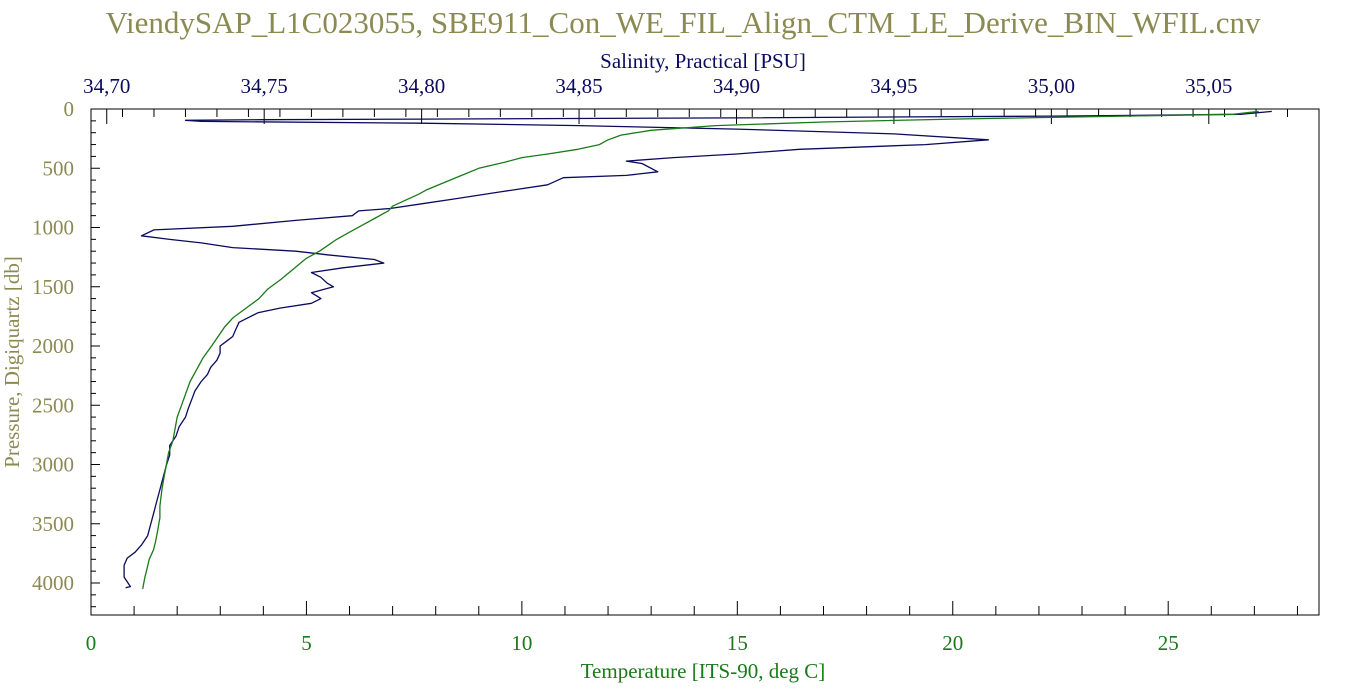 This screenshot has height=690, width=1366. Describe the element at coordinates (736, 86) in the screenshot. I see `top-axis-tick-label: 34,90` at that location.